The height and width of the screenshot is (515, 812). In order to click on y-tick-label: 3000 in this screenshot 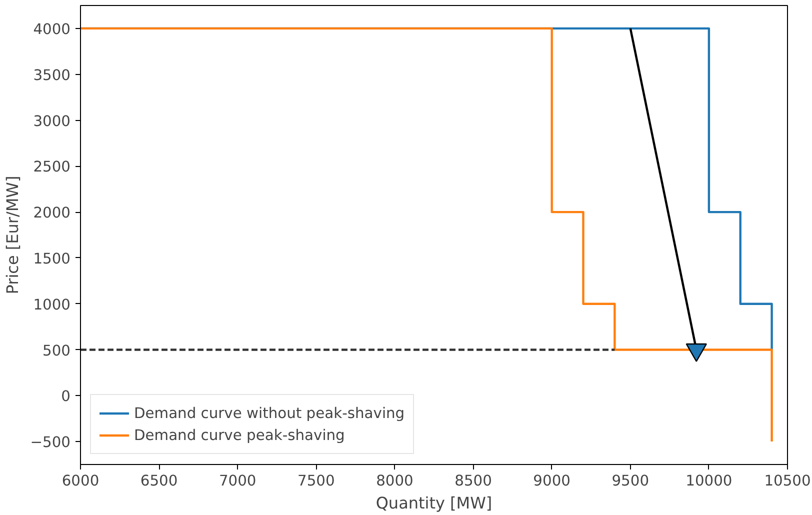, I will do `click(52, 121)`.